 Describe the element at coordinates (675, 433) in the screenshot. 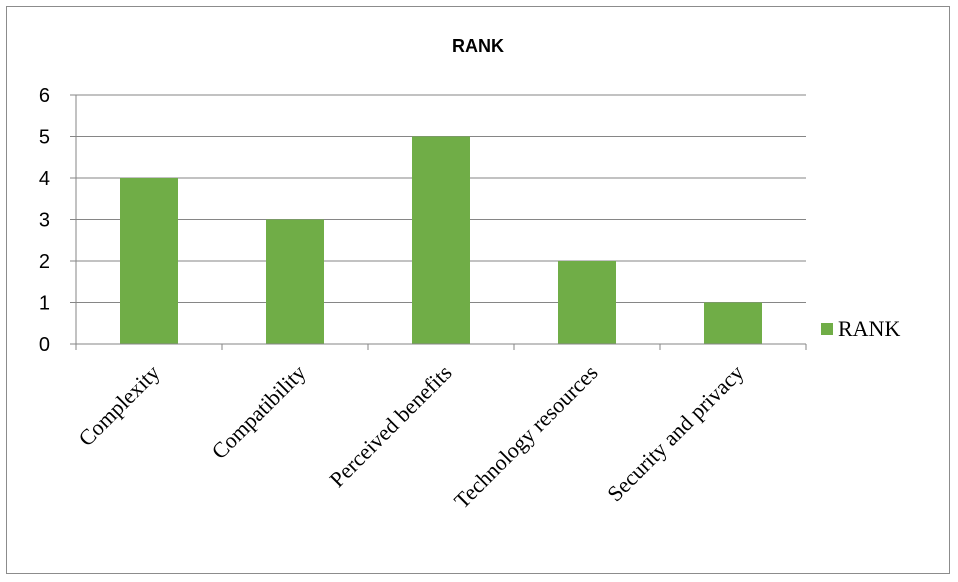

I see `x-category-label: Security and privacy` at that location.